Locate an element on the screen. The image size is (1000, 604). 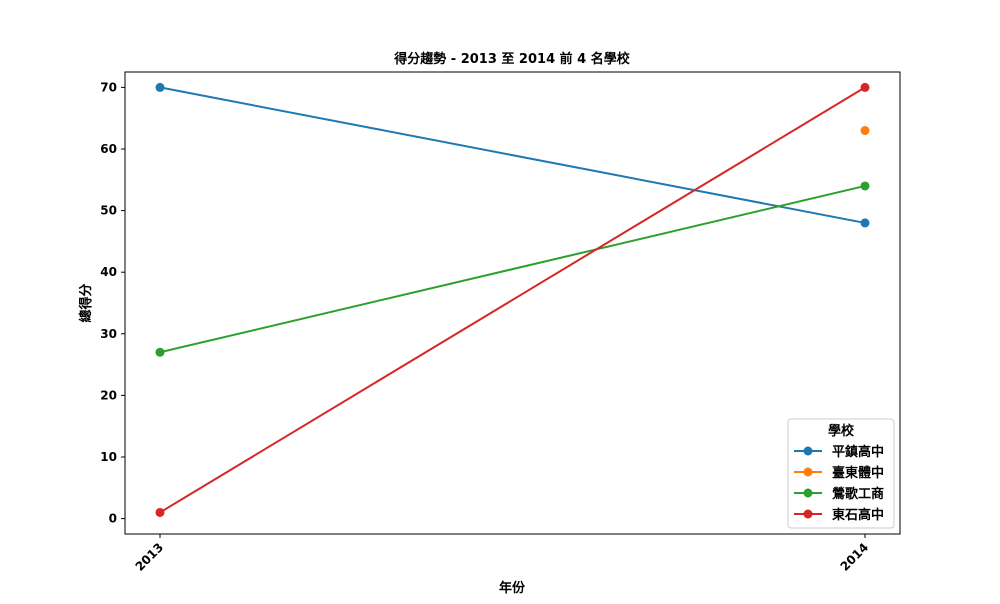
x-axis: 2013 2014 is located at coordinates (502, 554).